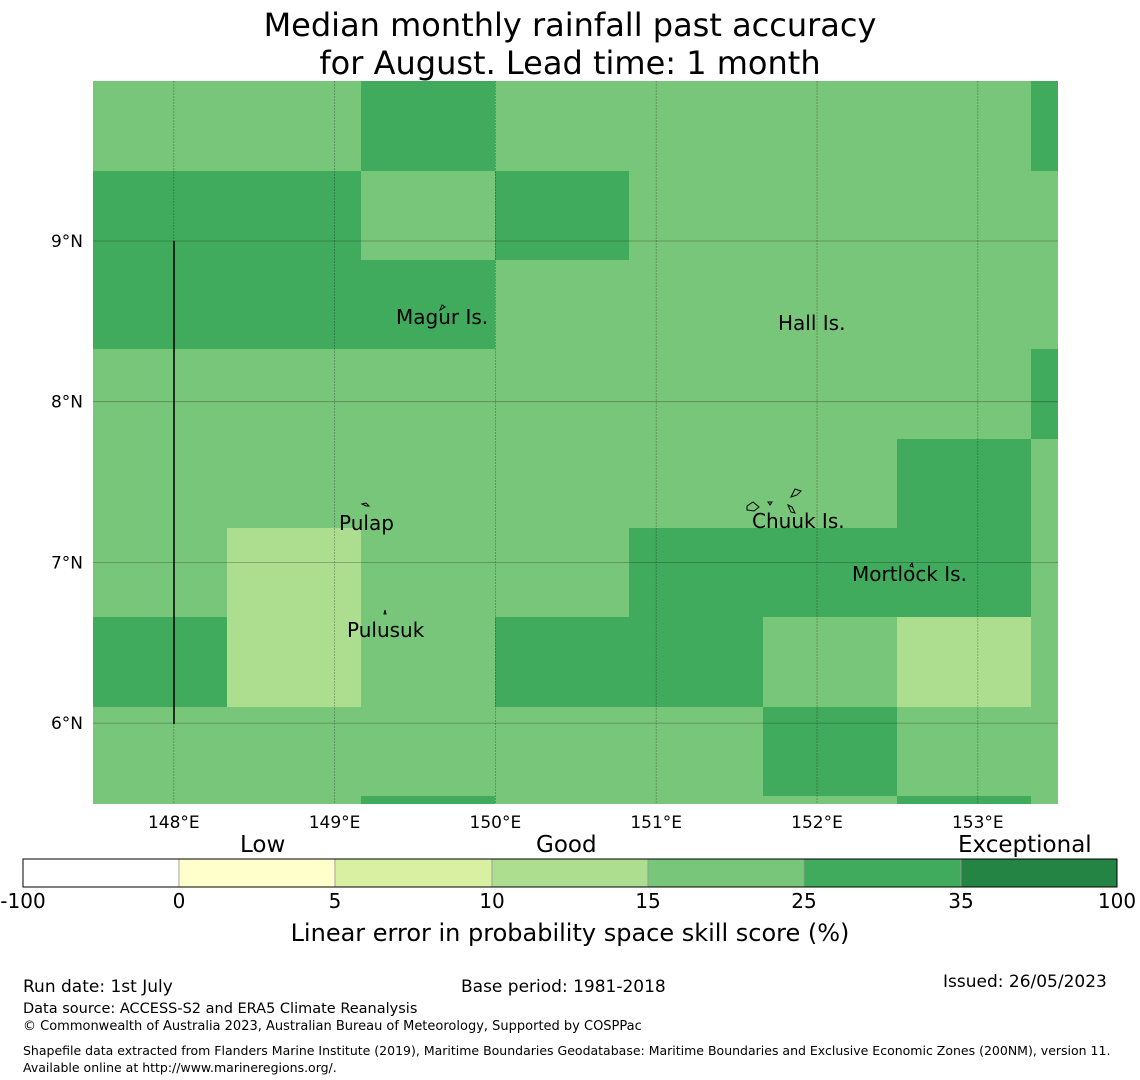  I want to click on map-title-line-1: Median monthly rainfall past accuracy, so click(570, 25).